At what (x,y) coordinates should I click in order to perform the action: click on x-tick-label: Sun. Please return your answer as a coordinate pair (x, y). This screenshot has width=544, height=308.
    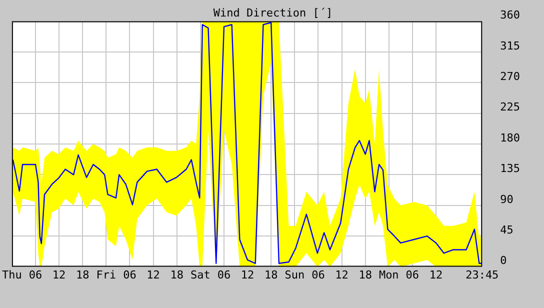
    Looking at the image, I should click on (294, 275).